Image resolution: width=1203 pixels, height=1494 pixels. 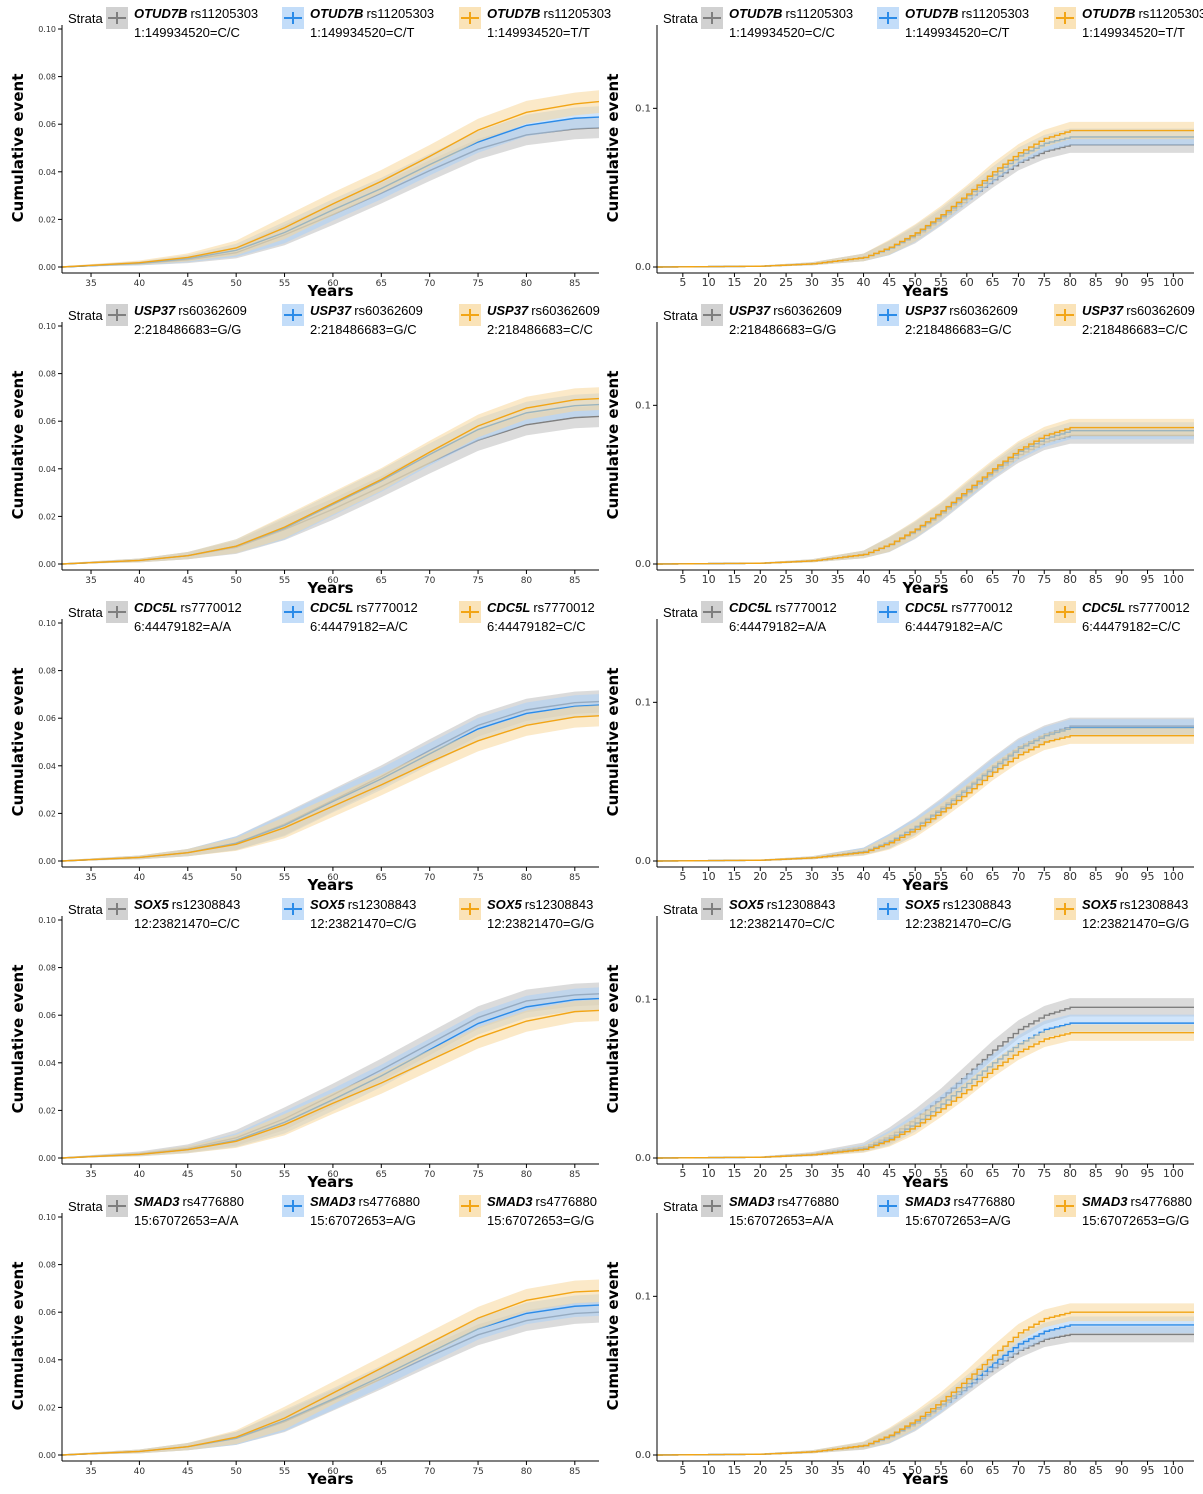 I want to click on legend-gene: SOX5, so click(x=1099, y=904).